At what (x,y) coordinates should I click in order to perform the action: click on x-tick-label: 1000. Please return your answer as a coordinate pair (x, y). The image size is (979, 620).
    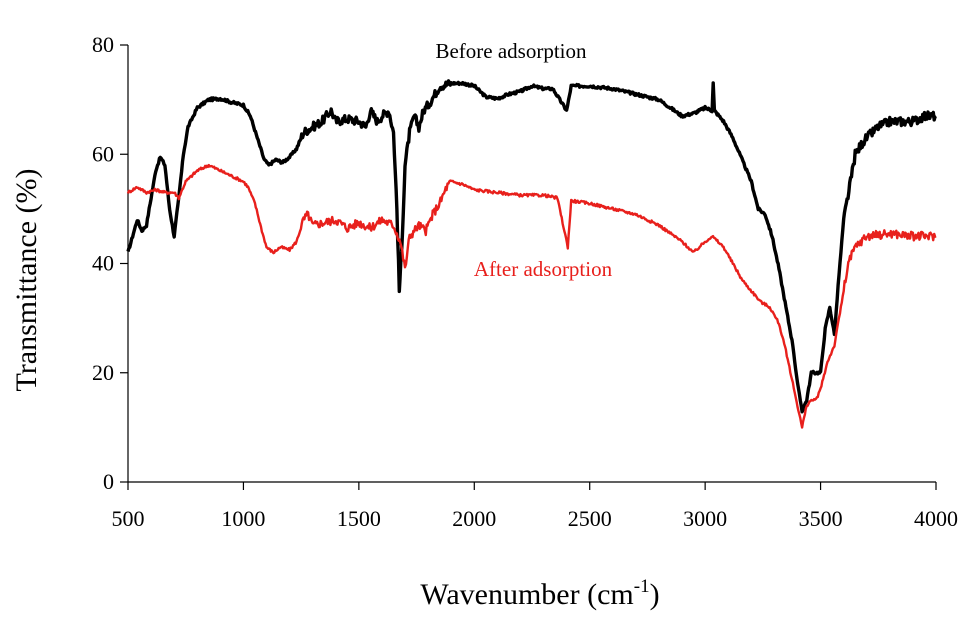
    Looking at the image, I should click on (243, 518).